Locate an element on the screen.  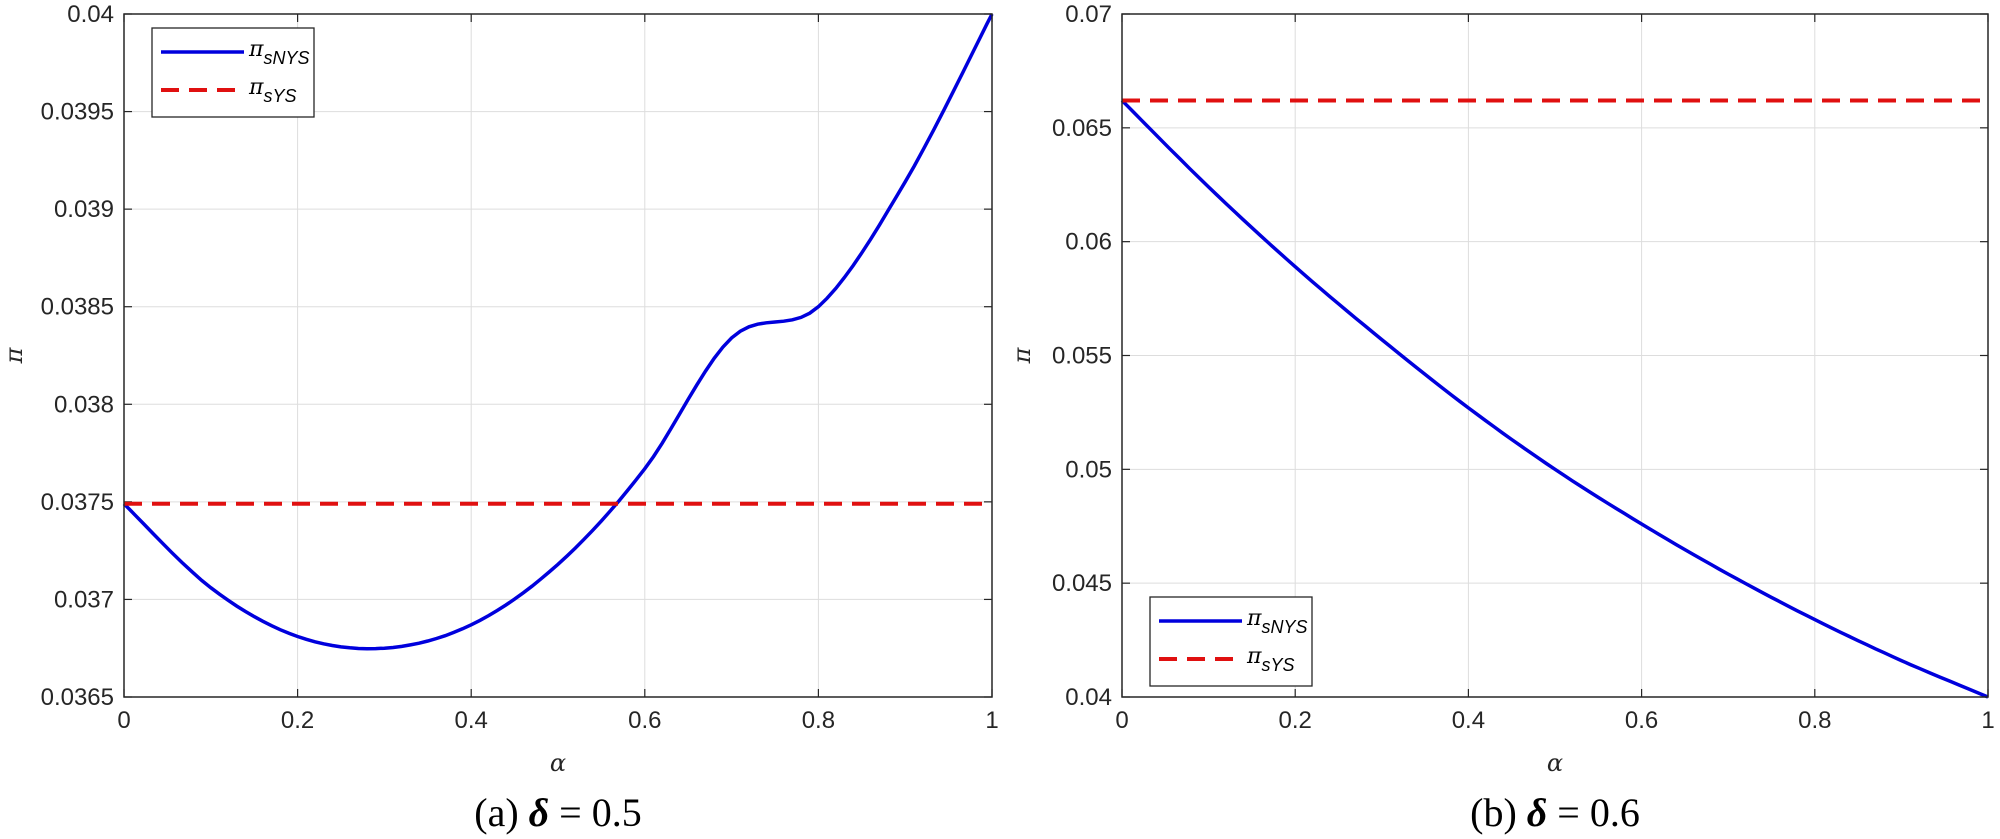
legend-label-sYS: πsYS is located at coordinates (1270, 659).